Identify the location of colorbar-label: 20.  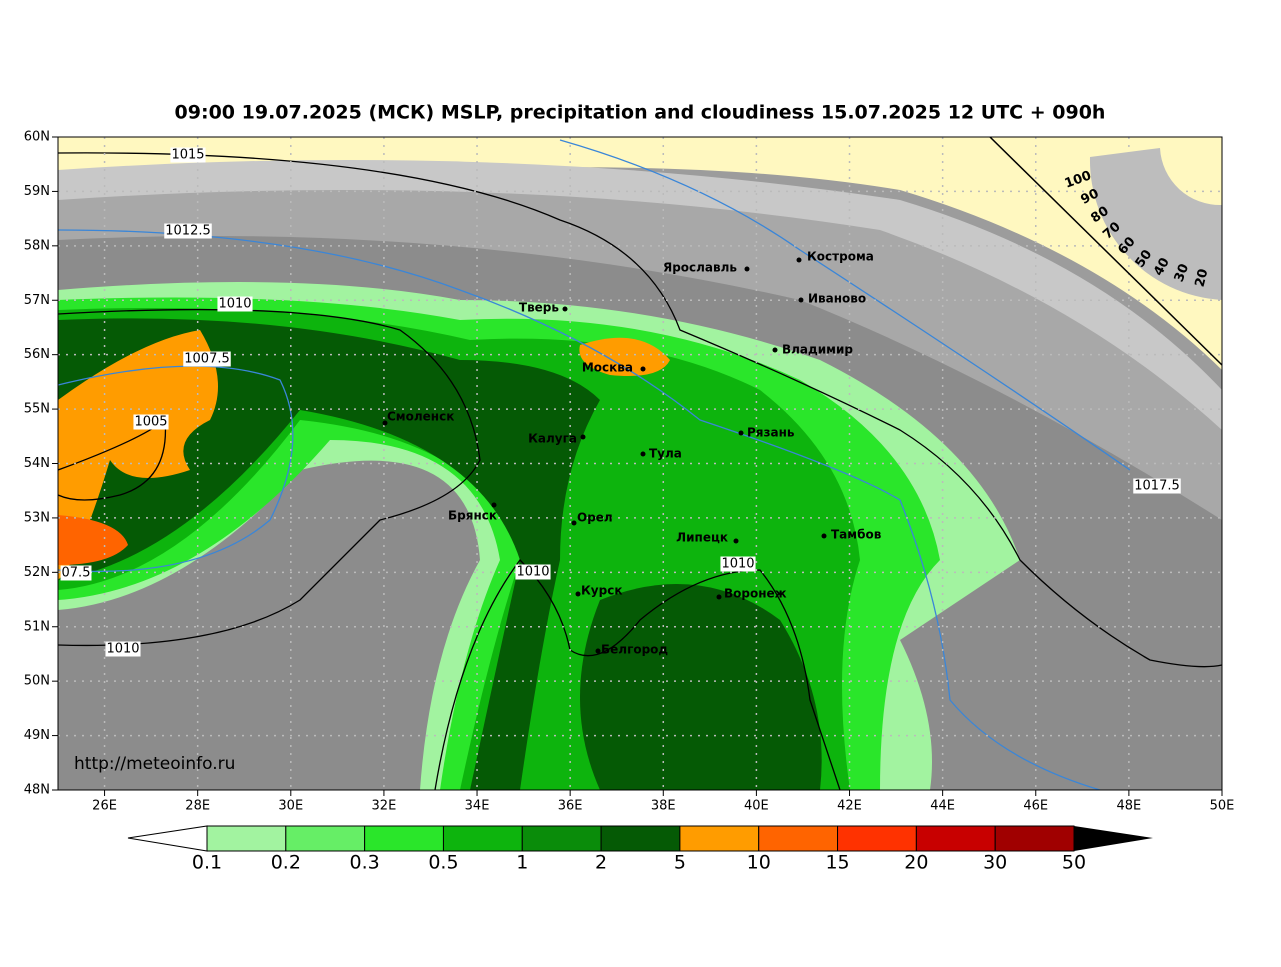
(916, 863).